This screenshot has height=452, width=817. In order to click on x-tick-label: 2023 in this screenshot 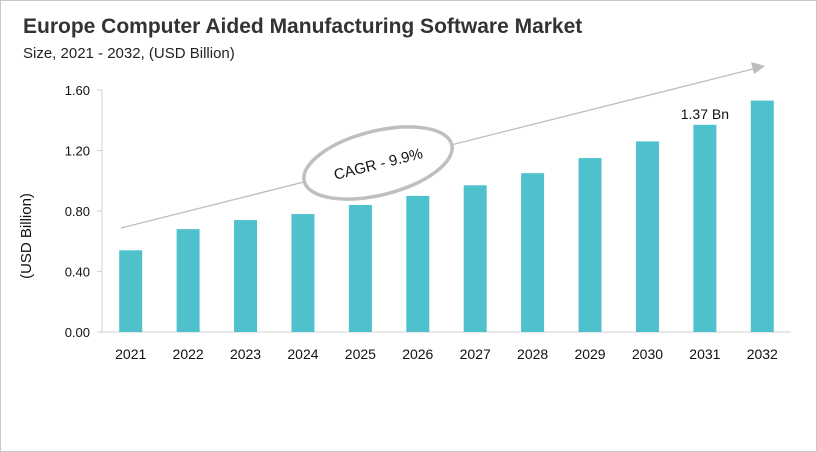, I will do `click(245, 354)`.